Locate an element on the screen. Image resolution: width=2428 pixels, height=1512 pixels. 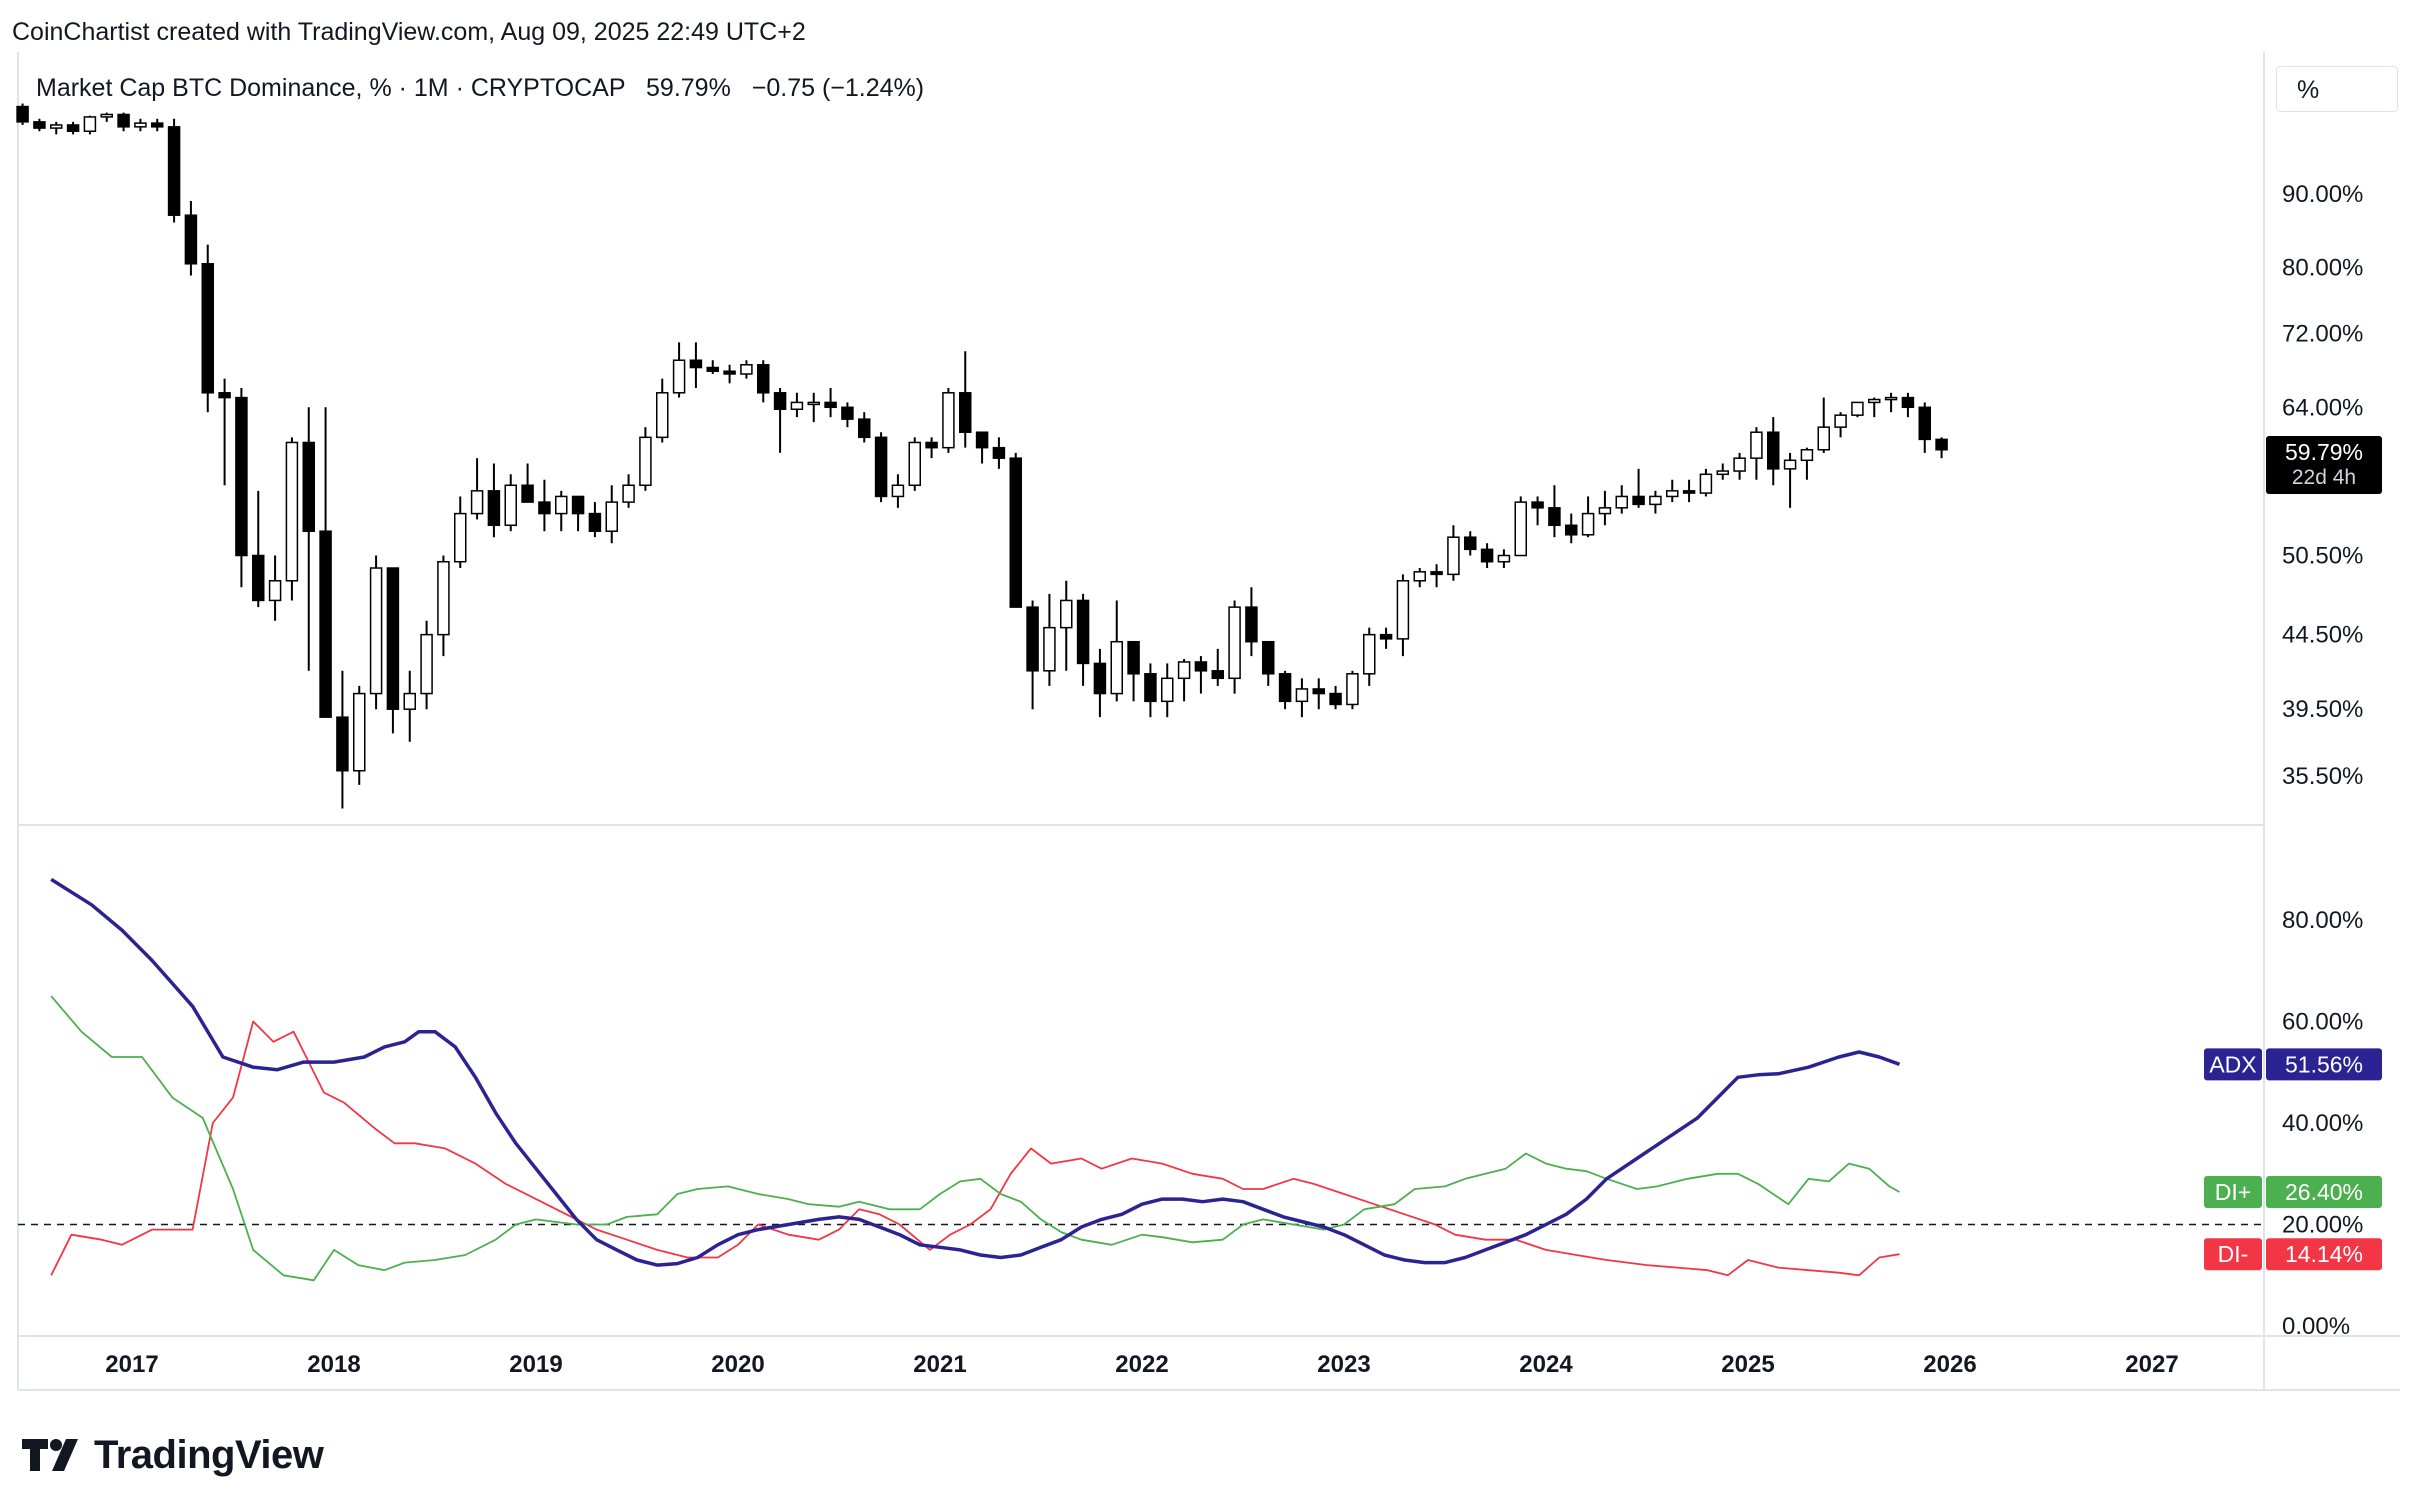
badge-value: 51.56% is located at coordinates (2324, 1064).